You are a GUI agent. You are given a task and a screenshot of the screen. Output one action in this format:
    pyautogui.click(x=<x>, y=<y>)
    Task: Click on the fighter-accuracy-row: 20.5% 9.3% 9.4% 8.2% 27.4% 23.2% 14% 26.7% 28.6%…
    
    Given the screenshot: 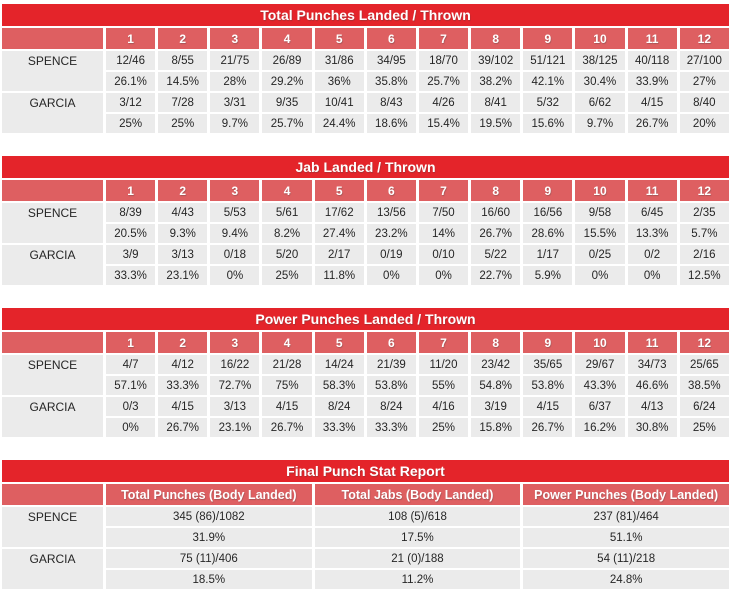 What is the action you would take?
    pyautogui.click(x=365, y=233)
    